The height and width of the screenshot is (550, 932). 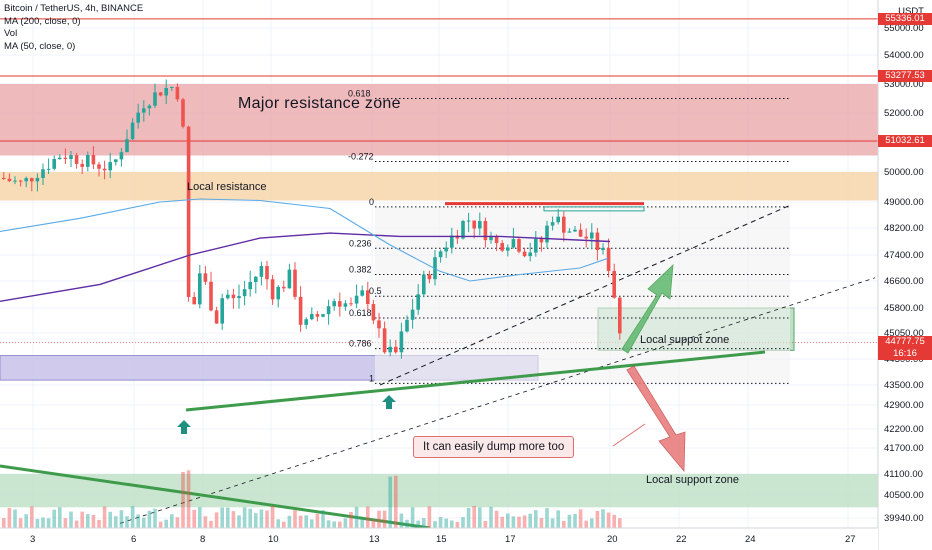 What do you see at coordinates (904, 255) in the screenshot?
I see `price-tick-label: 47400.00` at bounding box center [904, 255].